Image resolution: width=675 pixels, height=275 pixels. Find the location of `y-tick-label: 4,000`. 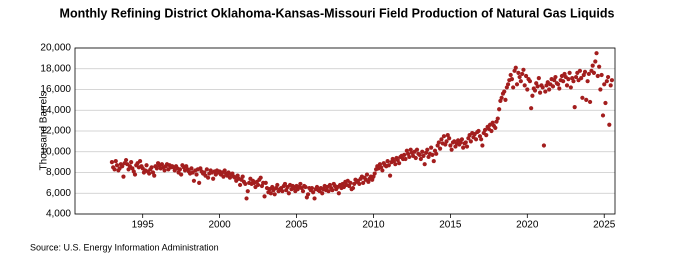

y-tick-label: 4,000 is located at coordinates (58, 214).